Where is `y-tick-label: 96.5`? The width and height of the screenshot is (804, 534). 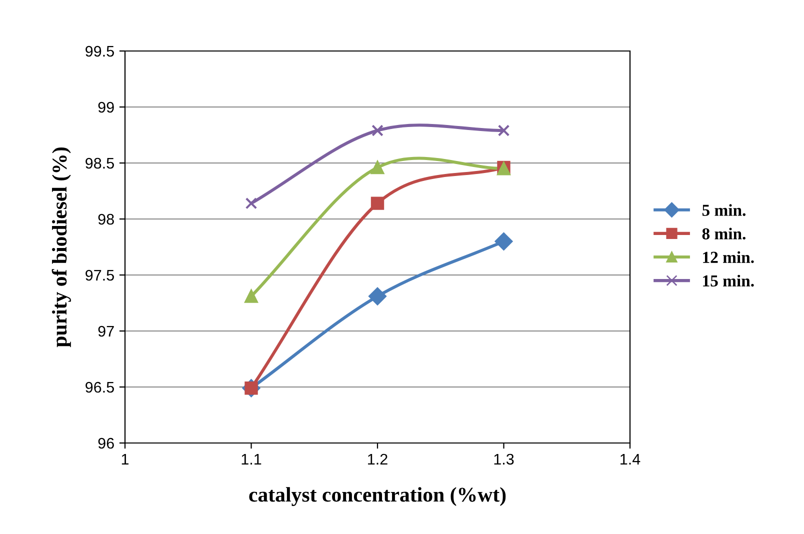 y-tick-label: 96.5 is located at coordinates (100, 387).